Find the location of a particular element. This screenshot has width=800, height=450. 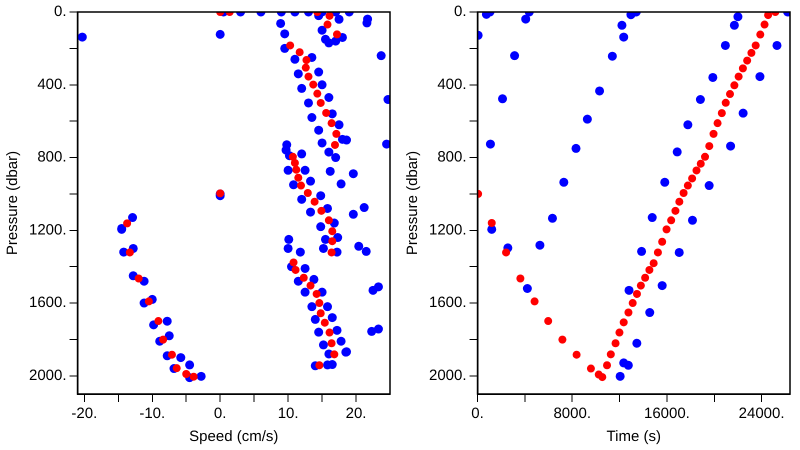

y-tick-label: 1200. is located at coordinates (447, 229).